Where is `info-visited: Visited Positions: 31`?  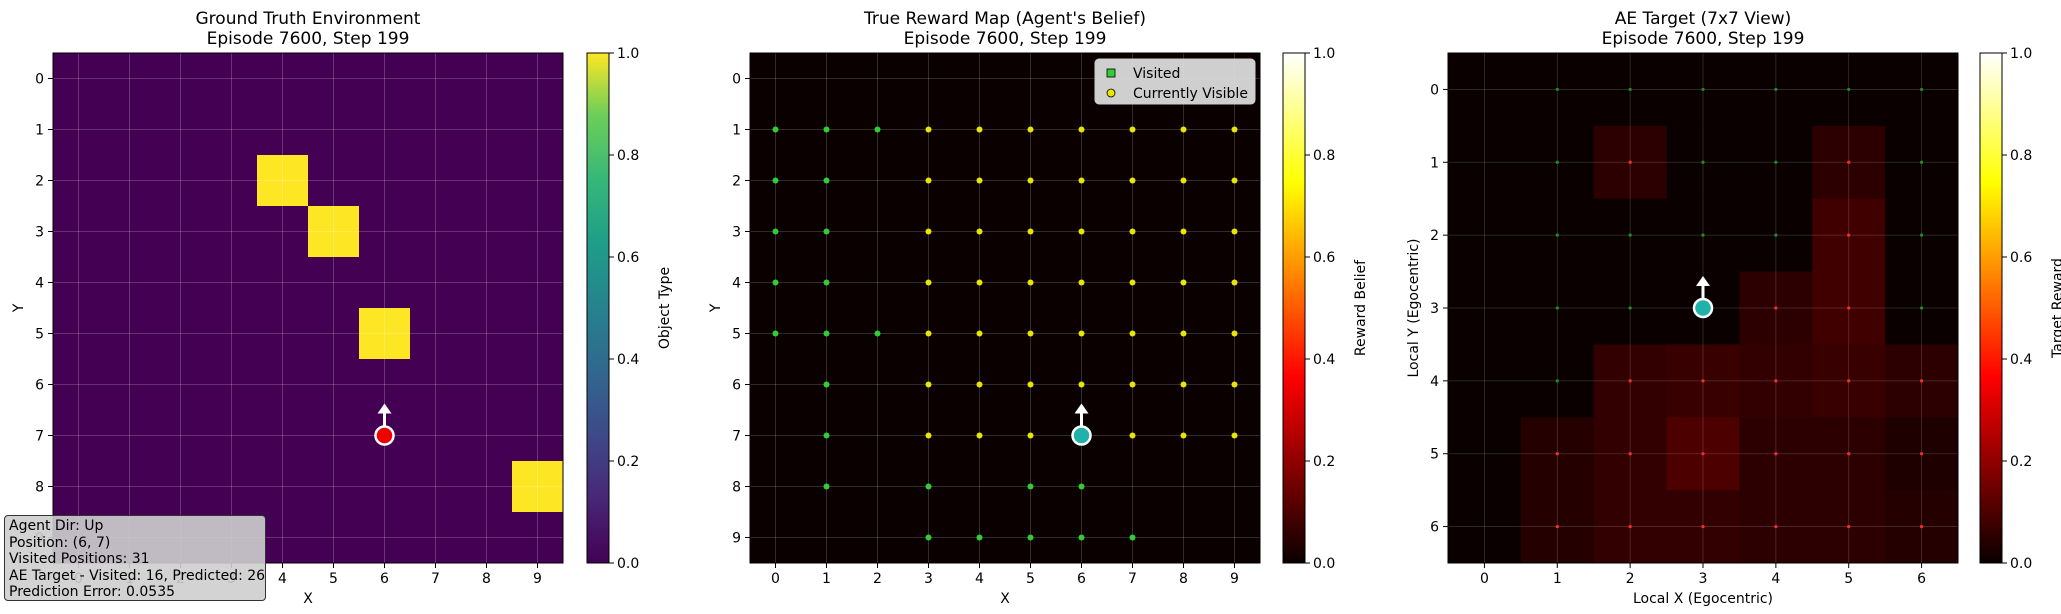 info-visited: Visited Positions: 31 is located at coordinates (79, 559).